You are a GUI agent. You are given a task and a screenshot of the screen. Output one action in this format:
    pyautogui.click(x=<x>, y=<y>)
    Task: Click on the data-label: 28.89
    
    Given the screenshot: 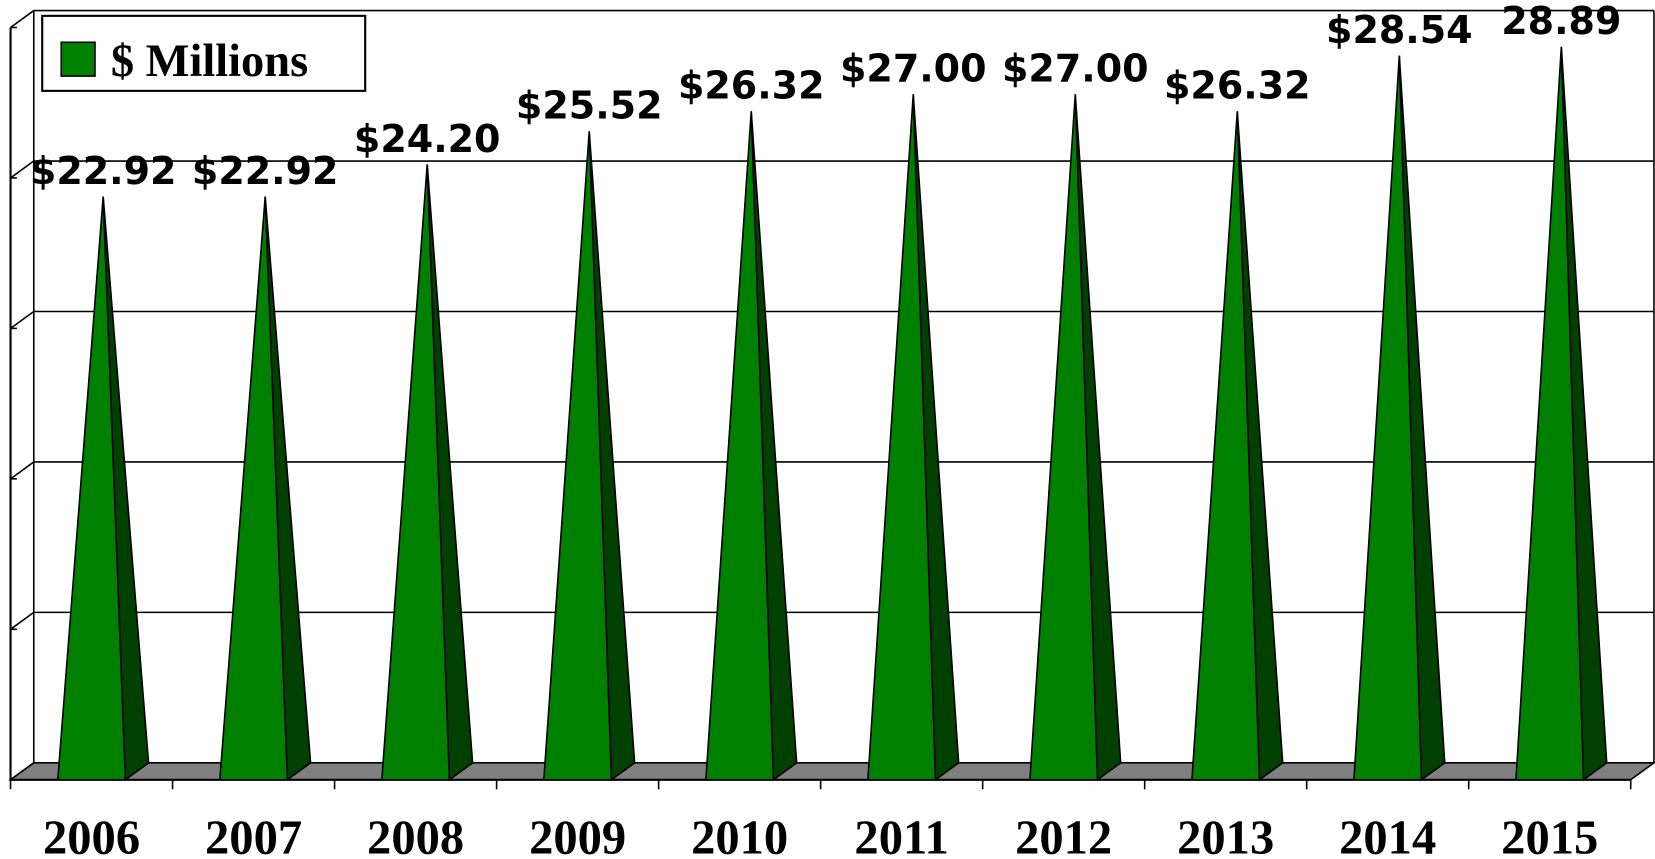 What is the action you would take?
    pyautogui.click(x=1561, y=21)
    